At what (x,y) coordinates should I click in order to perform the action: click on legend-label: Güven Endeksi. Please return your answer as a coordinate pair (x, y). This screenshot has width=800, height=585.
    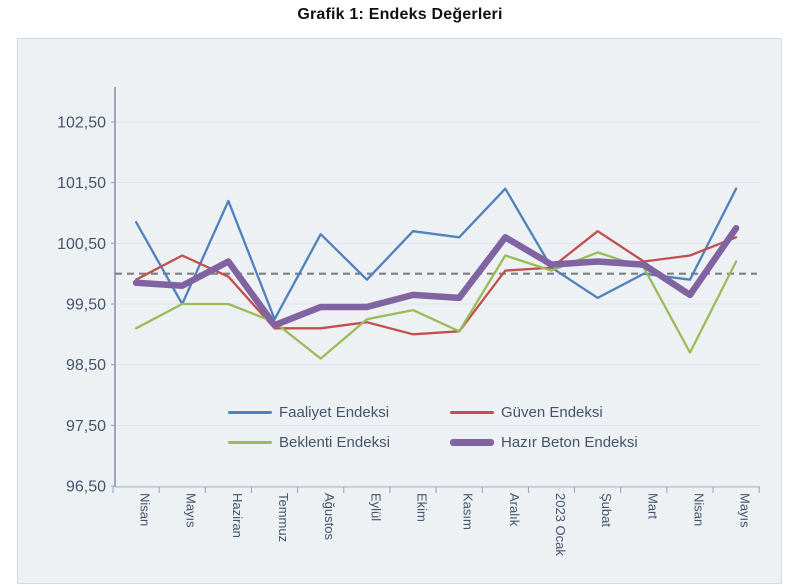
    Looking at the image, I should click on (552, 412).